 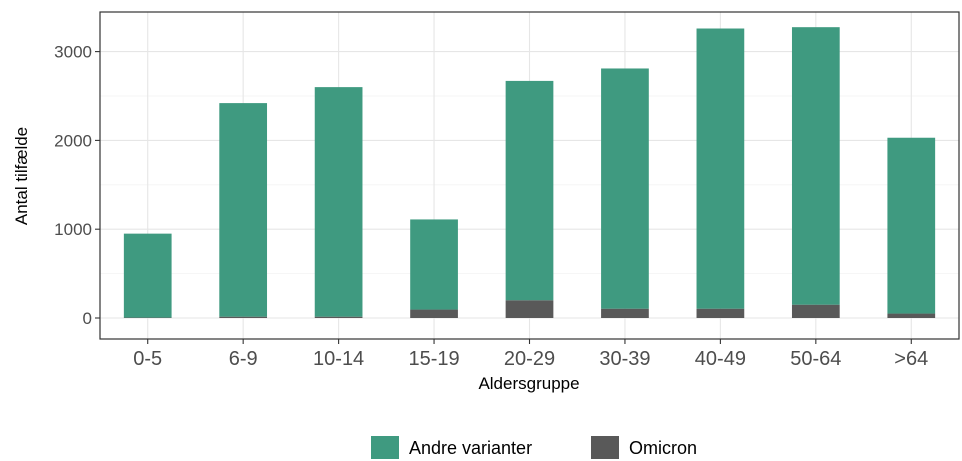 I want to click on x-tick-label: >64, so click(x=911, y=359).